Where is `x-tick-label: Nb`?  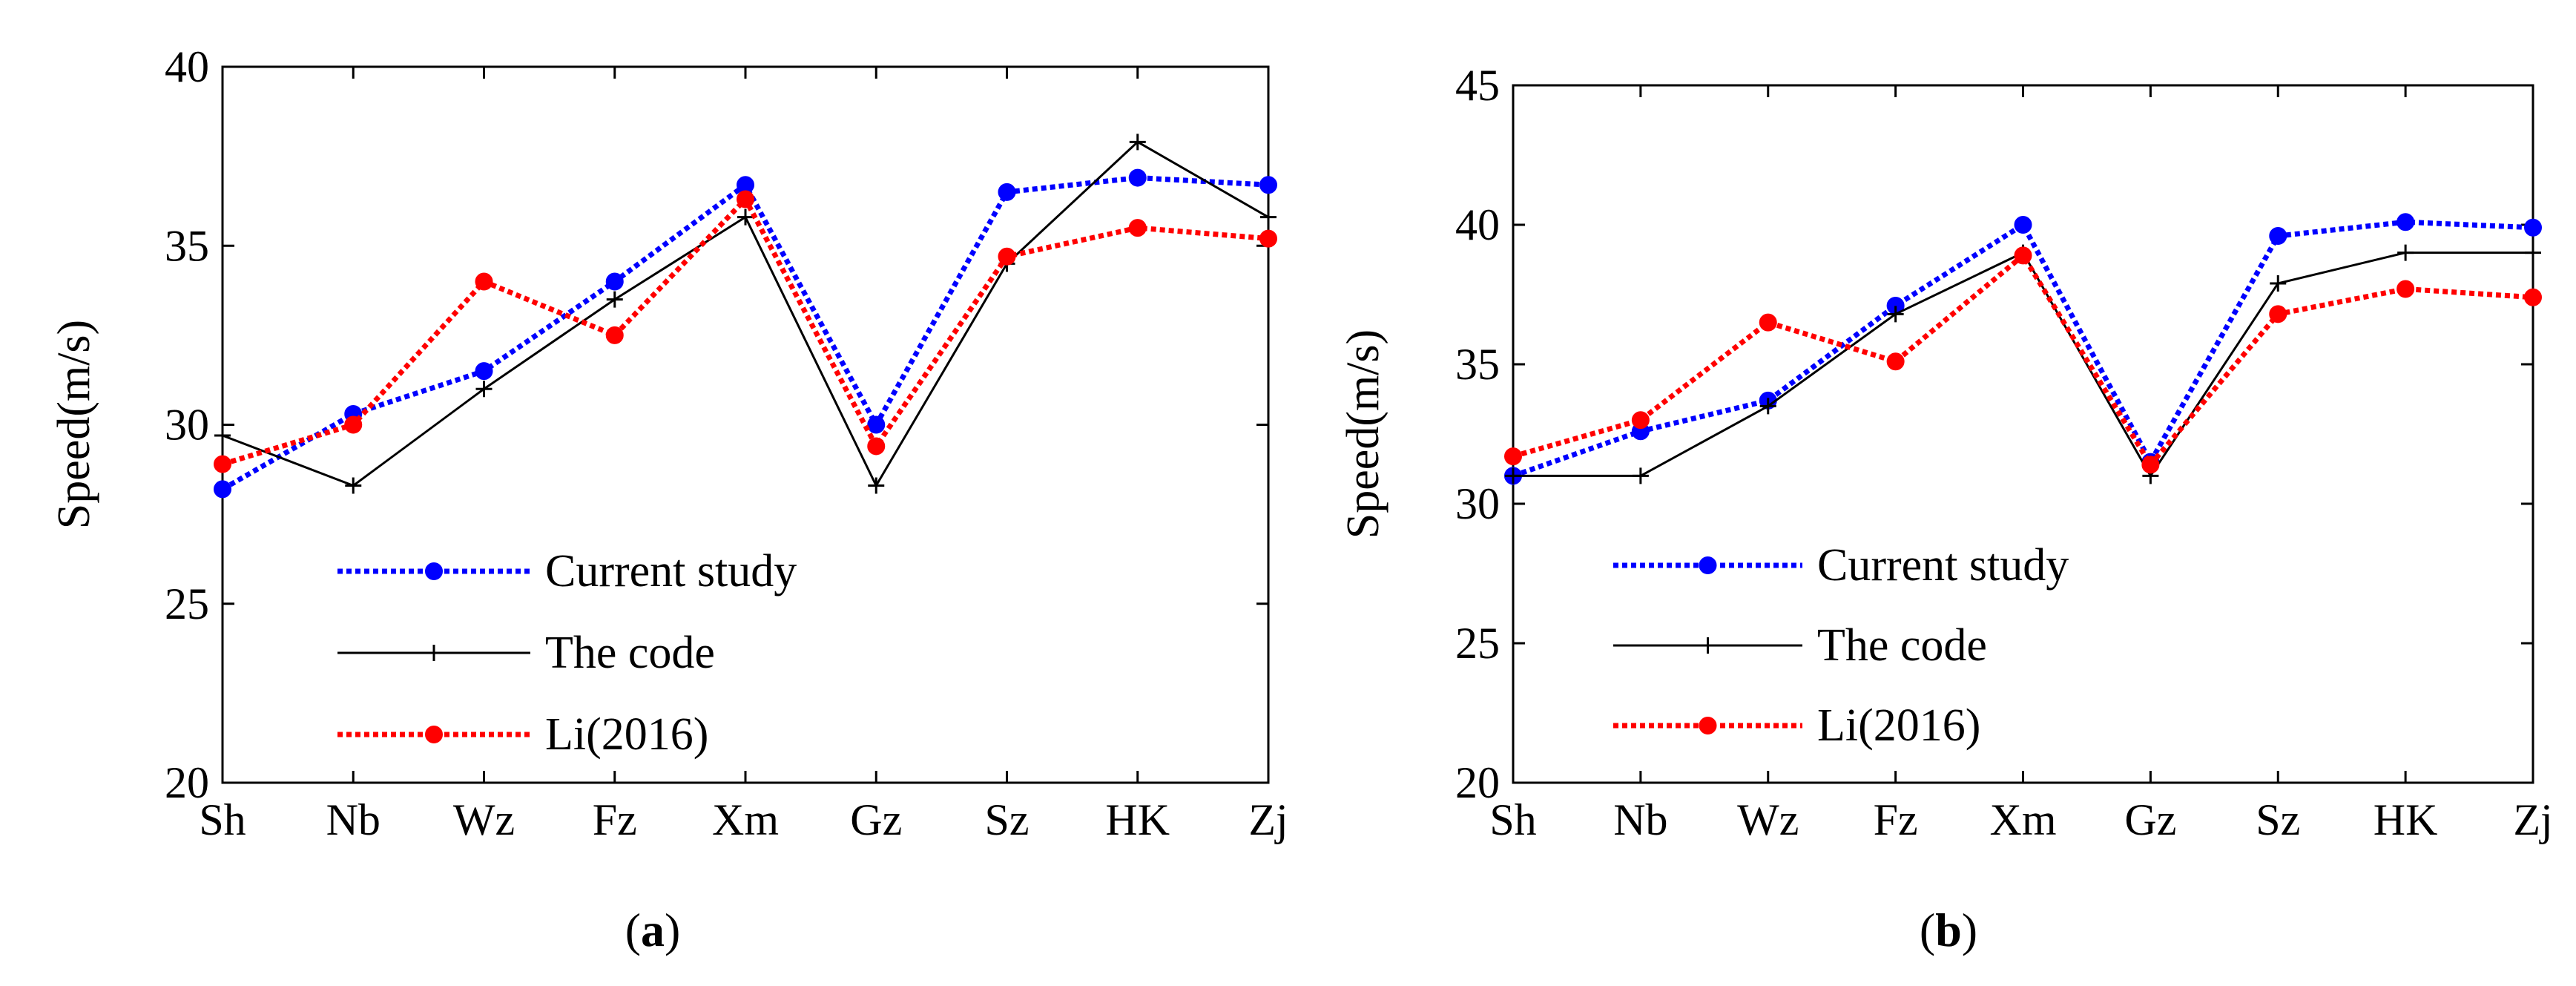 x-tick-label: Nb is located at coordinates (354, 819).